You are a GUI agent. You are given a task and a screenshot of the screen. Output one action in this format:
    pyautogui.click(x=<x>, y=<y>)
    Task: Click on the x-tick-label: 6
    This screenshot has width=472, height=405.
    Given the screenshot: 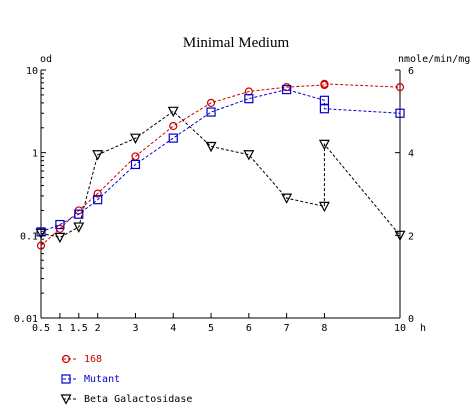 What is the action you would take?
    pyautogui.click(x=249, y=328)
    